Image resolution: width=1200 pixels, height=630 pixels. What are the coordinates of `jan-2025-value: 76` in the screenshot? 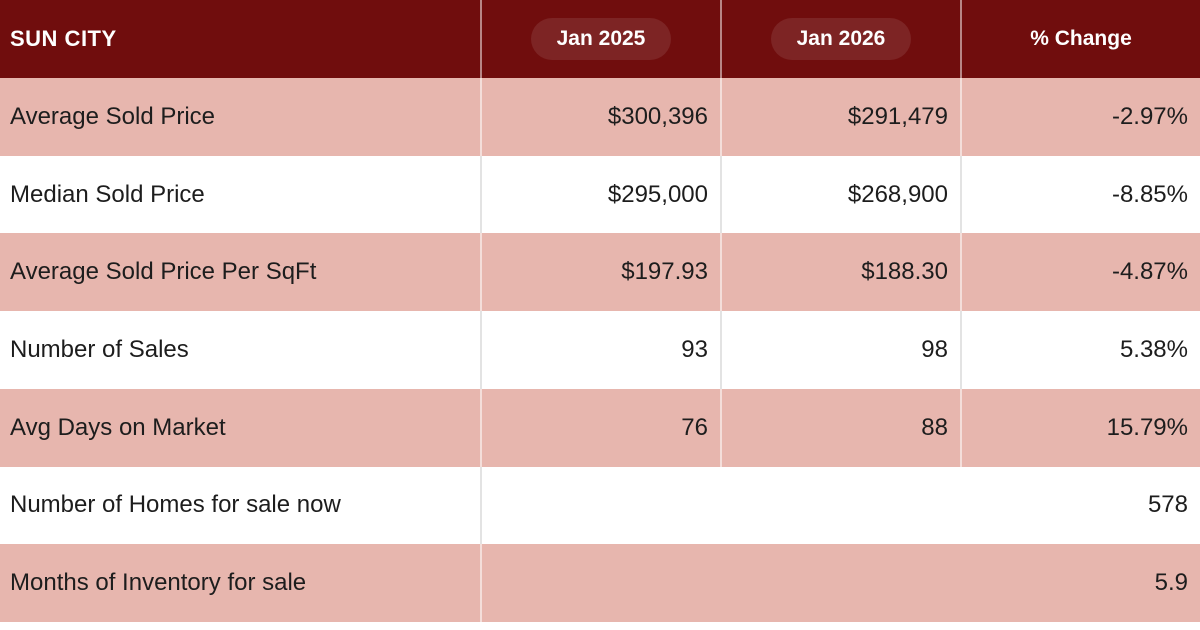 It's located at (600, 427).